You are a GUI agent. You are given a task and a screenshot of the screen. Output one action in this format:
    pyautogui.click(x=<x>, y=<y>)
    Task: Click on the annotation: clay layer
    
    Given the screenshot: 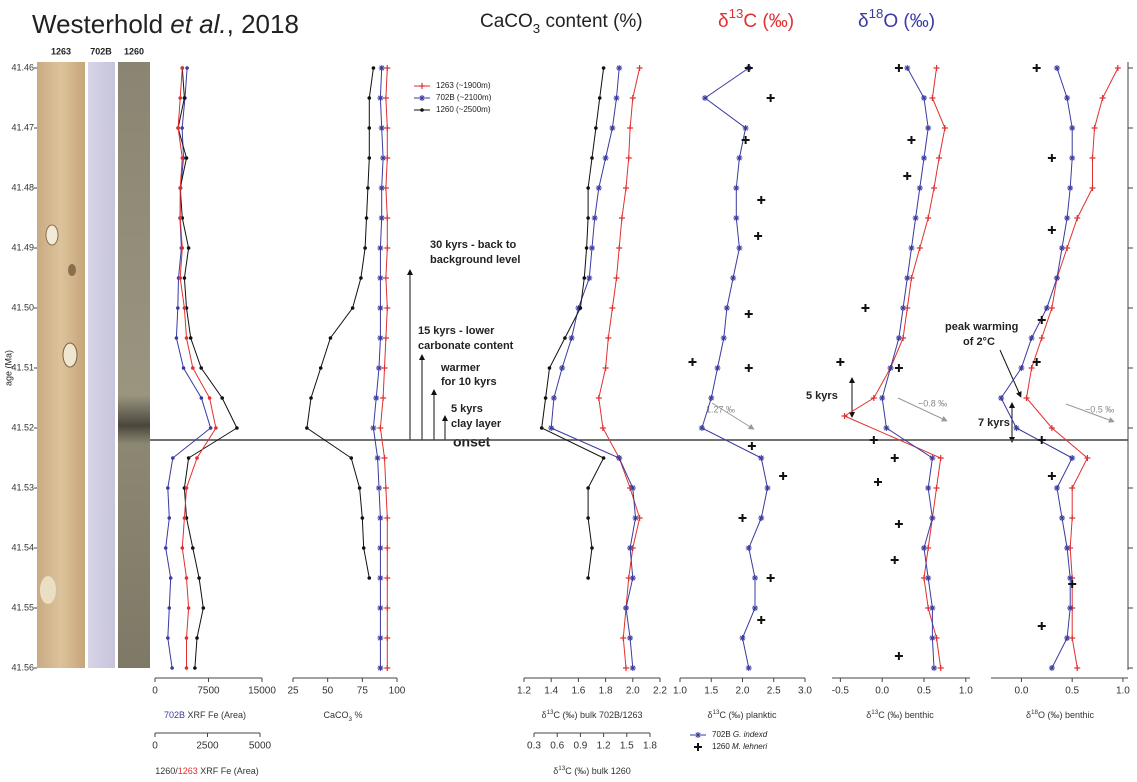 What is the action you would take?
    pyautogui.click(x=476, y=424)
    